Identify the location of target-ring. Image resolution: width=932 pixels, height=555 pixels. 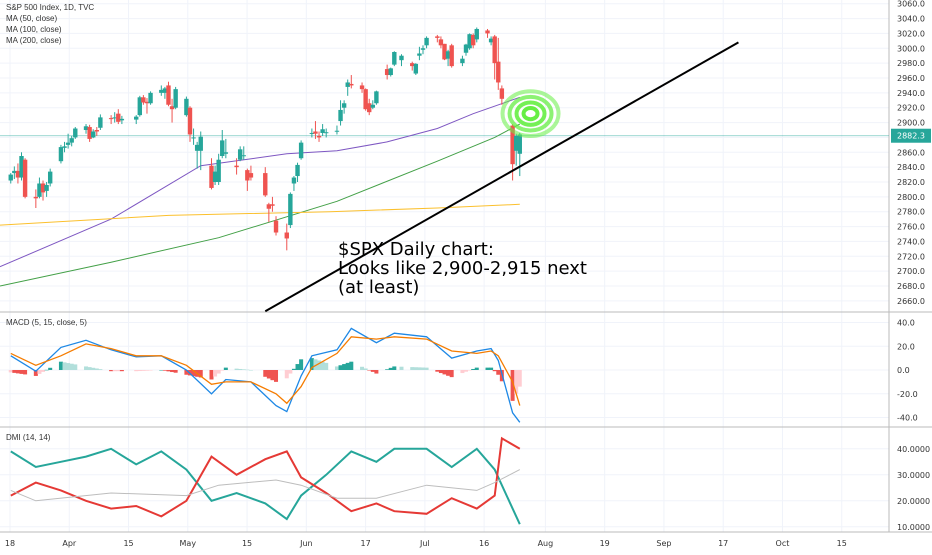
(530, 114).